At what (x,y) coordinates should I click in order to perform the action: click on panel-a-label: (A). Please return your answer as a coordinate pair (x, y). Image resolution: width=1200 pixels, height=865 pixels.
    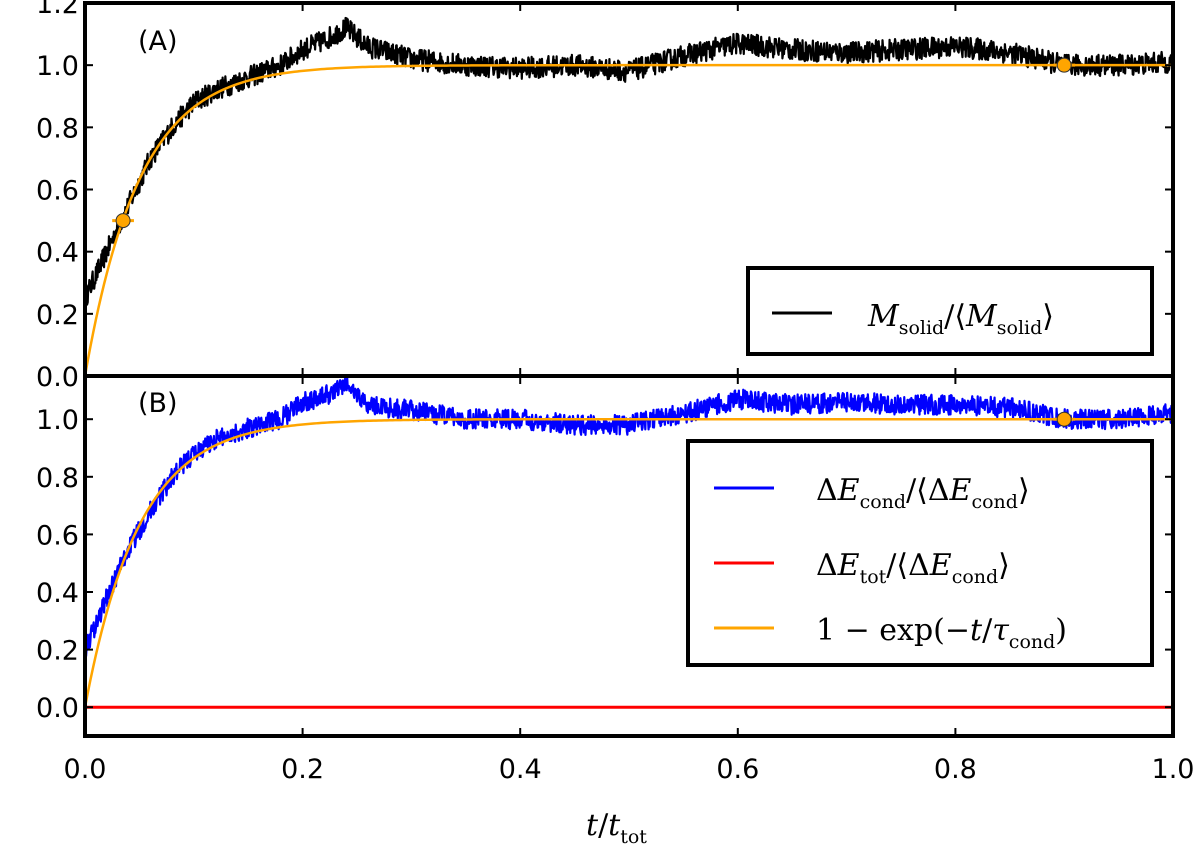
    Looking at the image, I should click on (158, 41).